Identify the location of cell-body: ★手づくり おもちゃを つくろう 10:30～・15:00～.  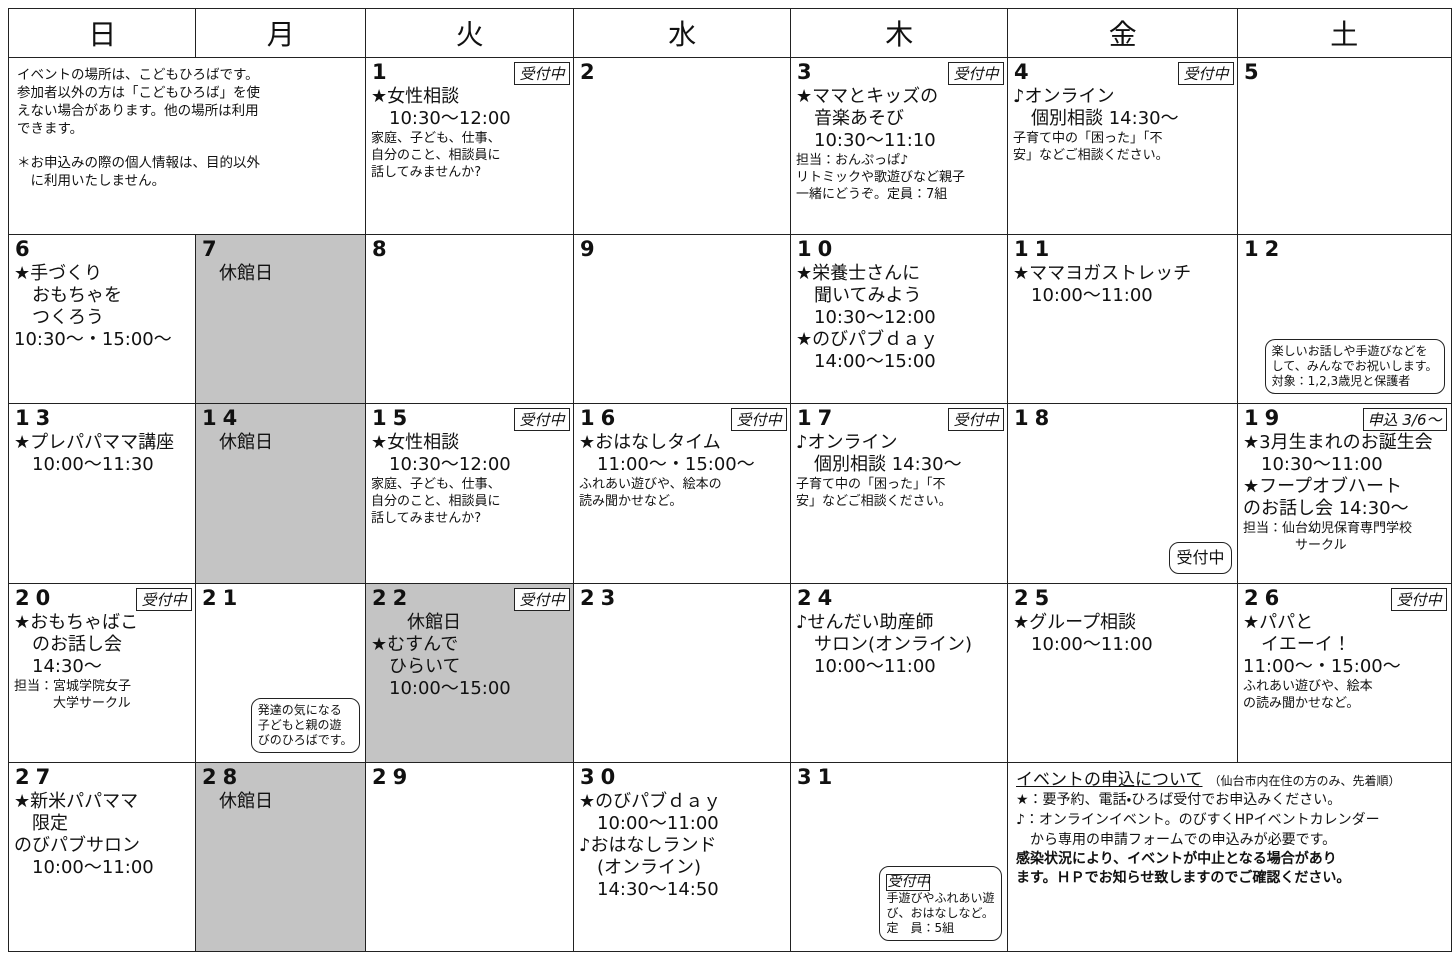
(103, 307).